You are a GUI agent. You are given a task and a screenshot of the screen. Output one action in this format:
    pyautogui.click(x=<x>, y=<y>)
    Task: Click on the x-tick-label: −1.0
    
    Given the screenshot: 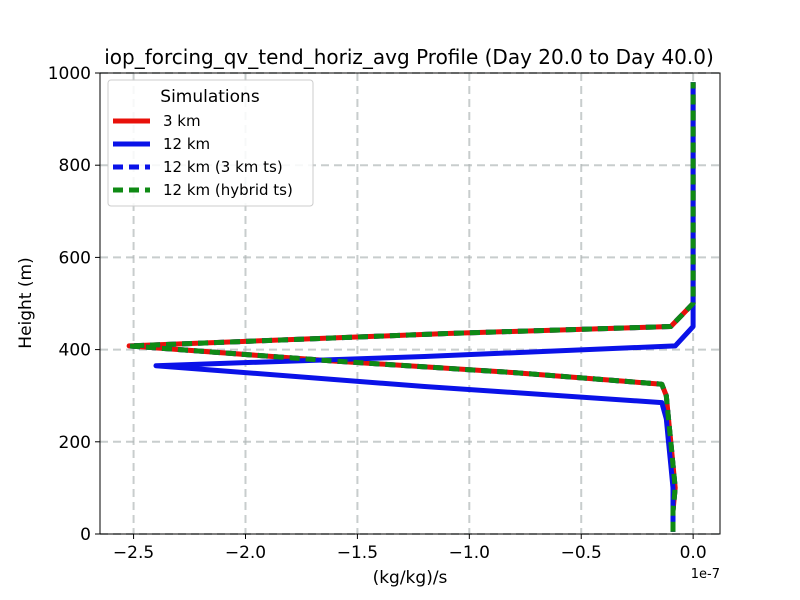 What is the action you would take?
    pyautogui.click(x=469, y=553)
    